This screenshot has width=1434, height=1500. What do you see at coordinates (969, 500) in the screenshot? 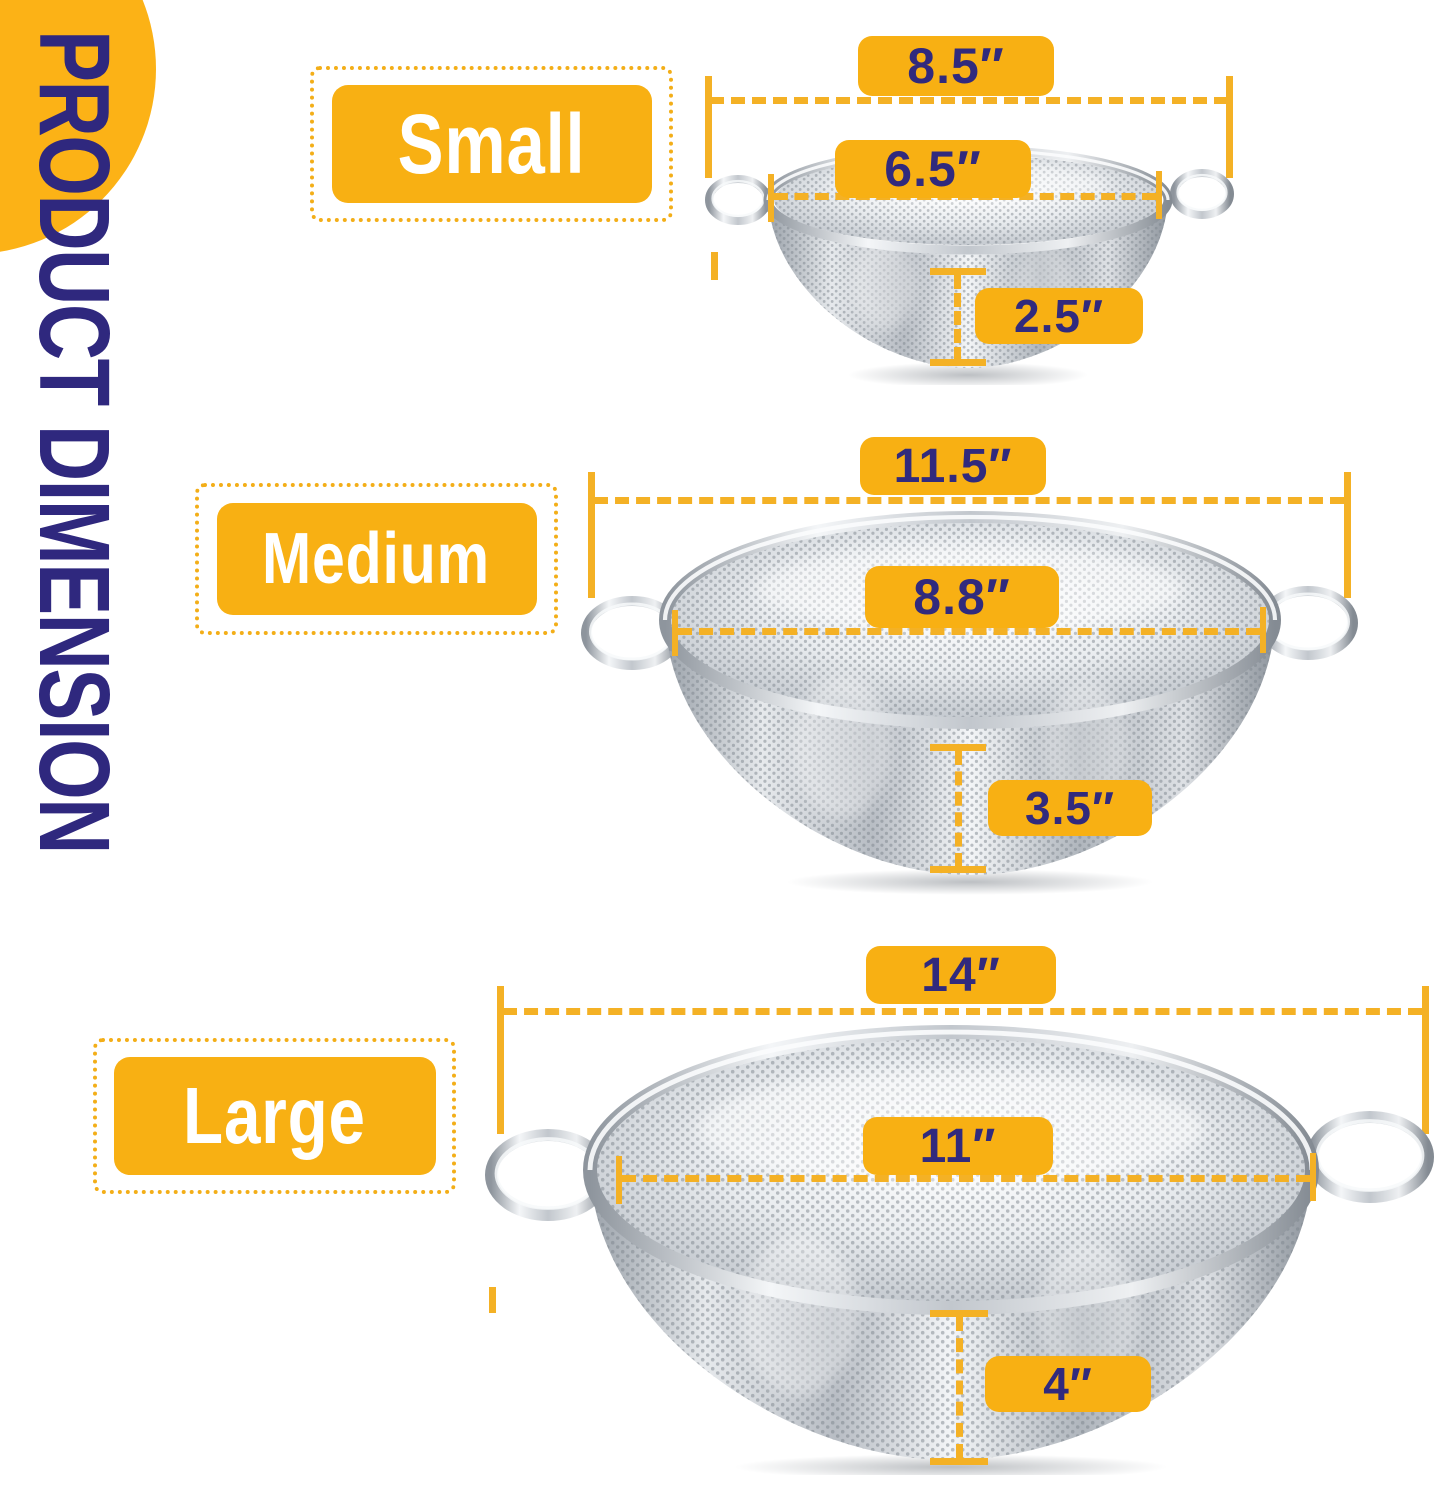
I see `outer-width-line-medium` at bounding box center [969, 500].